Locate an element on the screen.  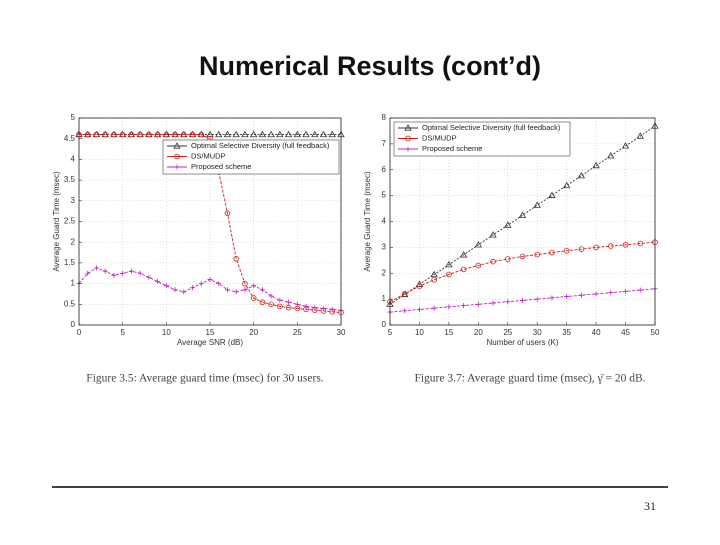
y-axis-label: Average Guard Time (msec) is located at coordinates (56, 221).